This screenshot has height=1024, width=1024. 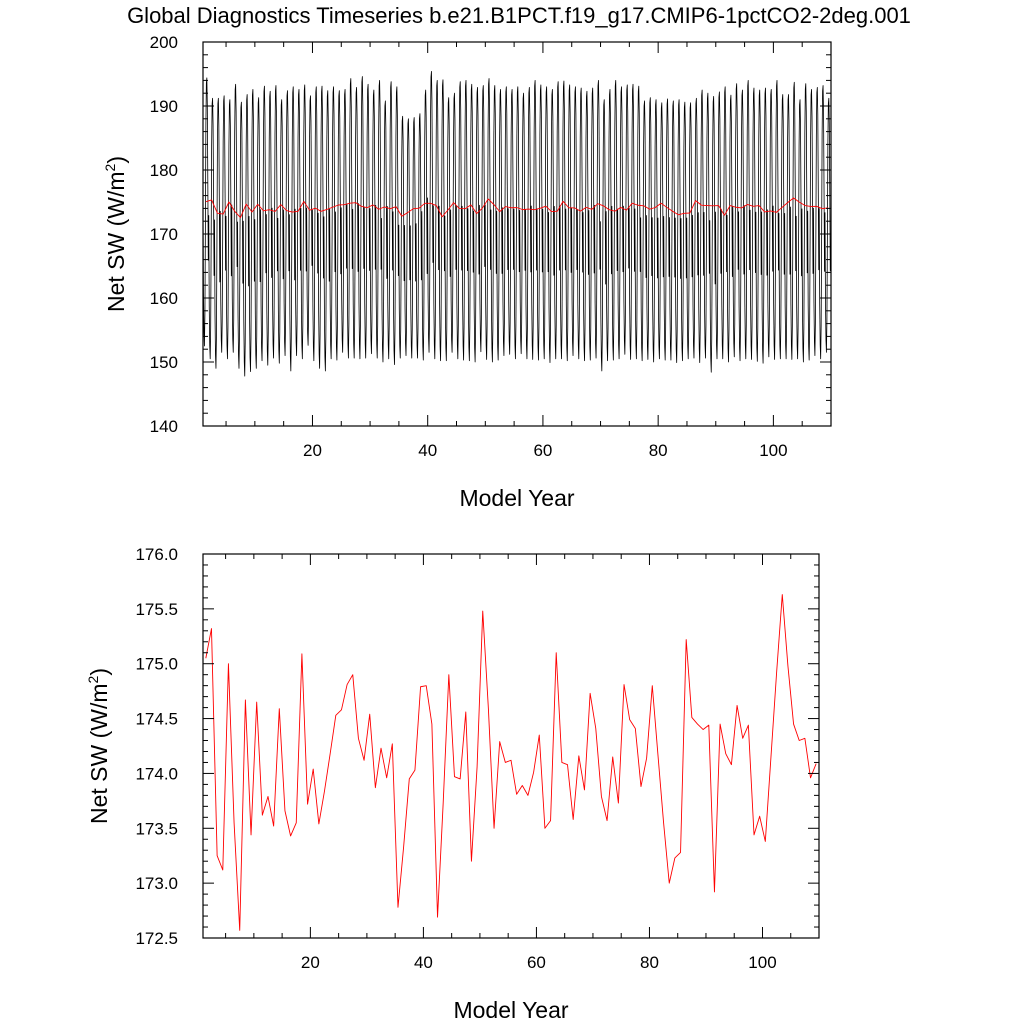 What do you see at coordinates (164, 106) in the screenshot?
I see `y-tick-label: 190` at bounding box center [164, 106].